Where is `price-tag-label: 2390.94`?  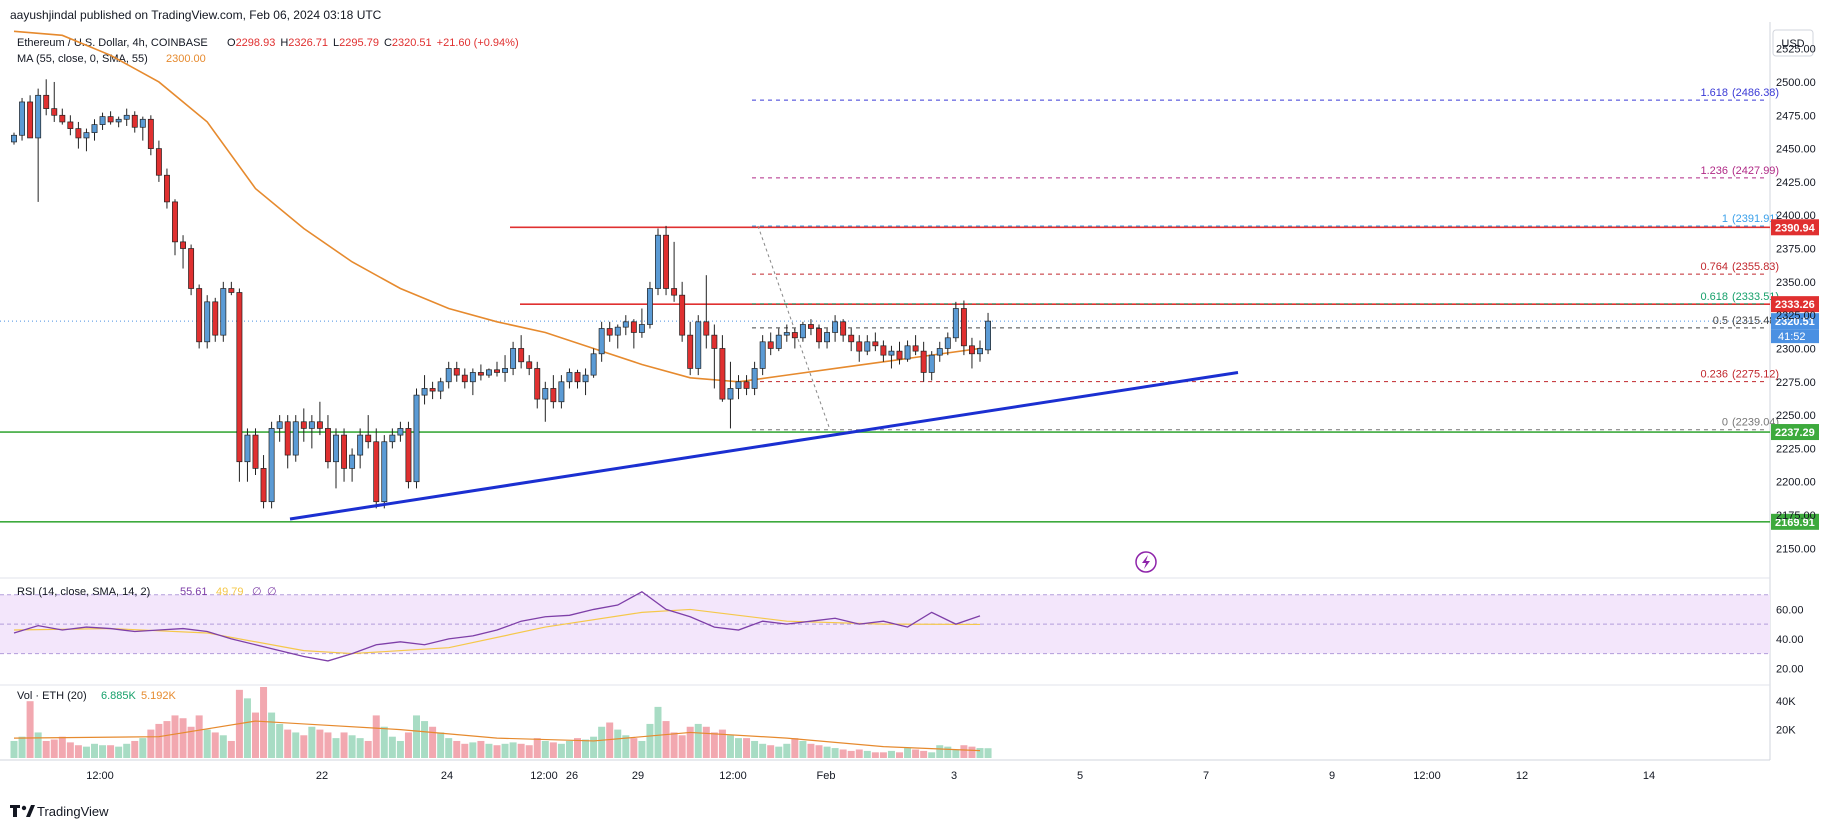 price-tag-label: 2390.94 is located at coordinates (1795, 228).